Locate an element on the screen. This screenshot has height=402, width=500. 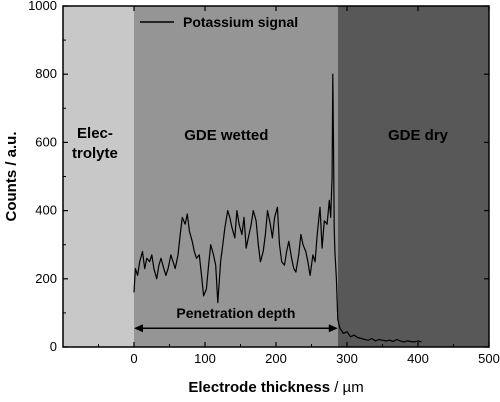
x-tick-label: 400 is located at coordinates (418, 358).